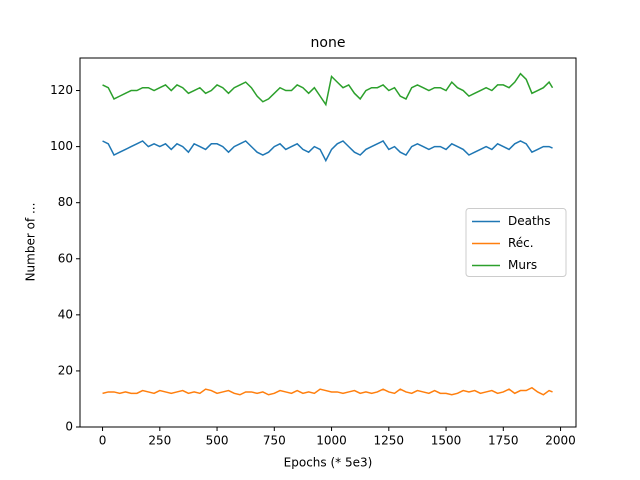 This screenshot has width=640, height=480. I want to click on legend-label: Deaths, so click(529, 221).